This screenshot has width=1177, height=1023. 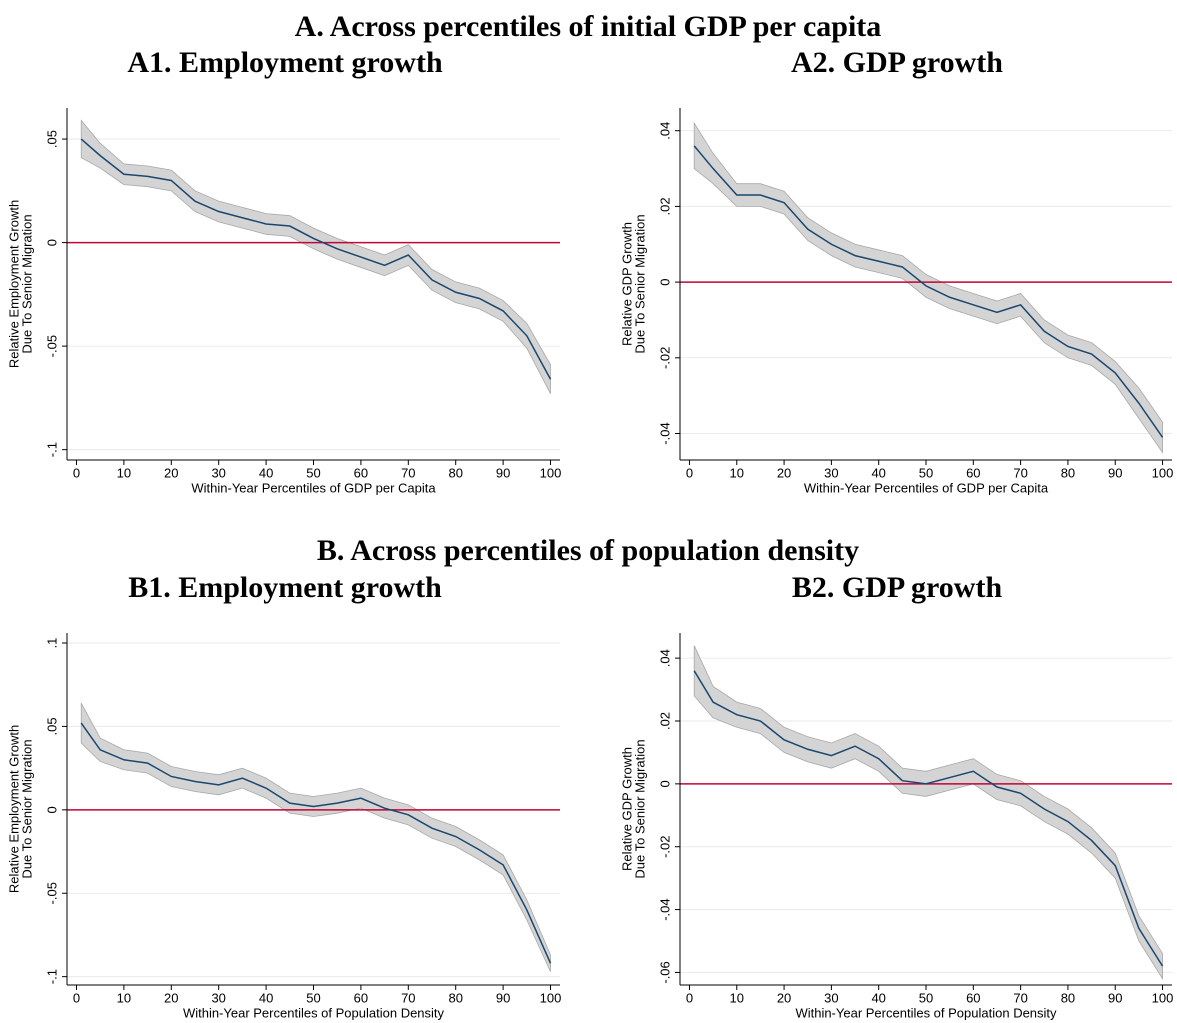 I want to click on y-tick-label: -.06, so click(x=664, y=972).